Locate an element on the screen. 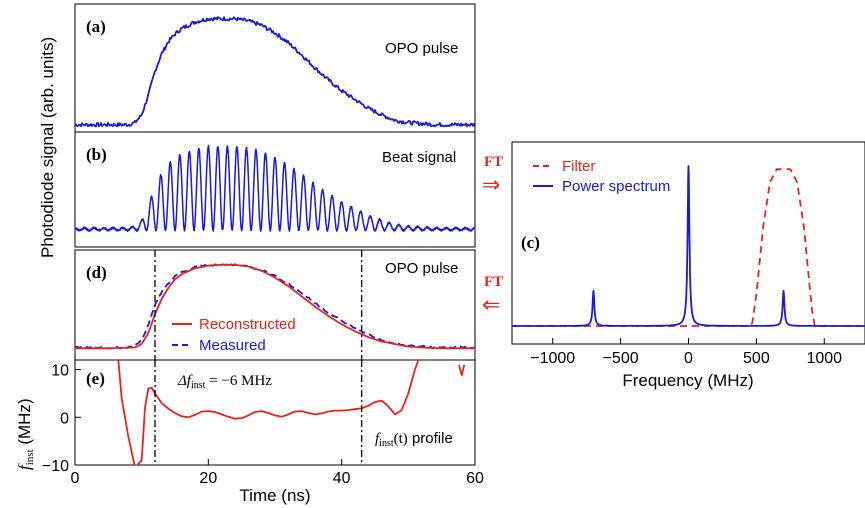 The height and width of the screenshot is (508, 865). panel-a-frame is located at coordinates (275, 68).